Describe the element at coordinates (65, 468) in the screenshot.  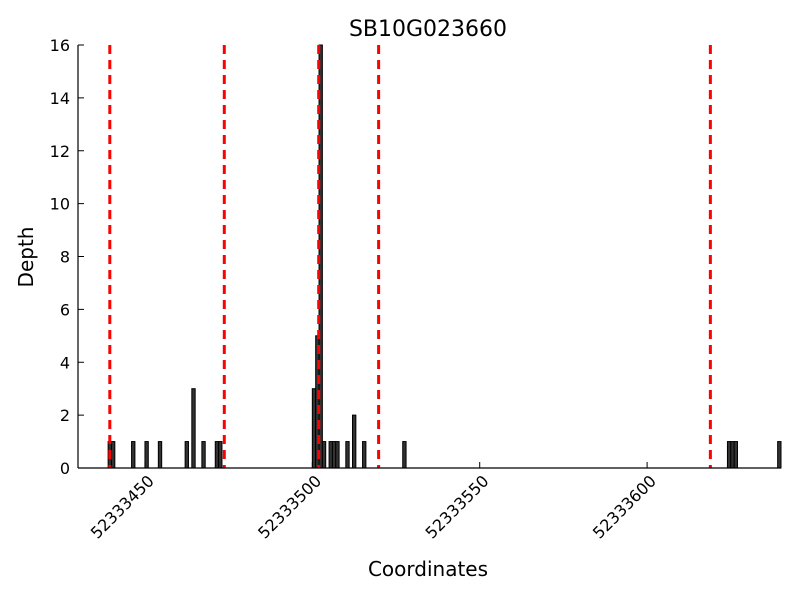
I see `y-tick-label-0: 0` at that location.